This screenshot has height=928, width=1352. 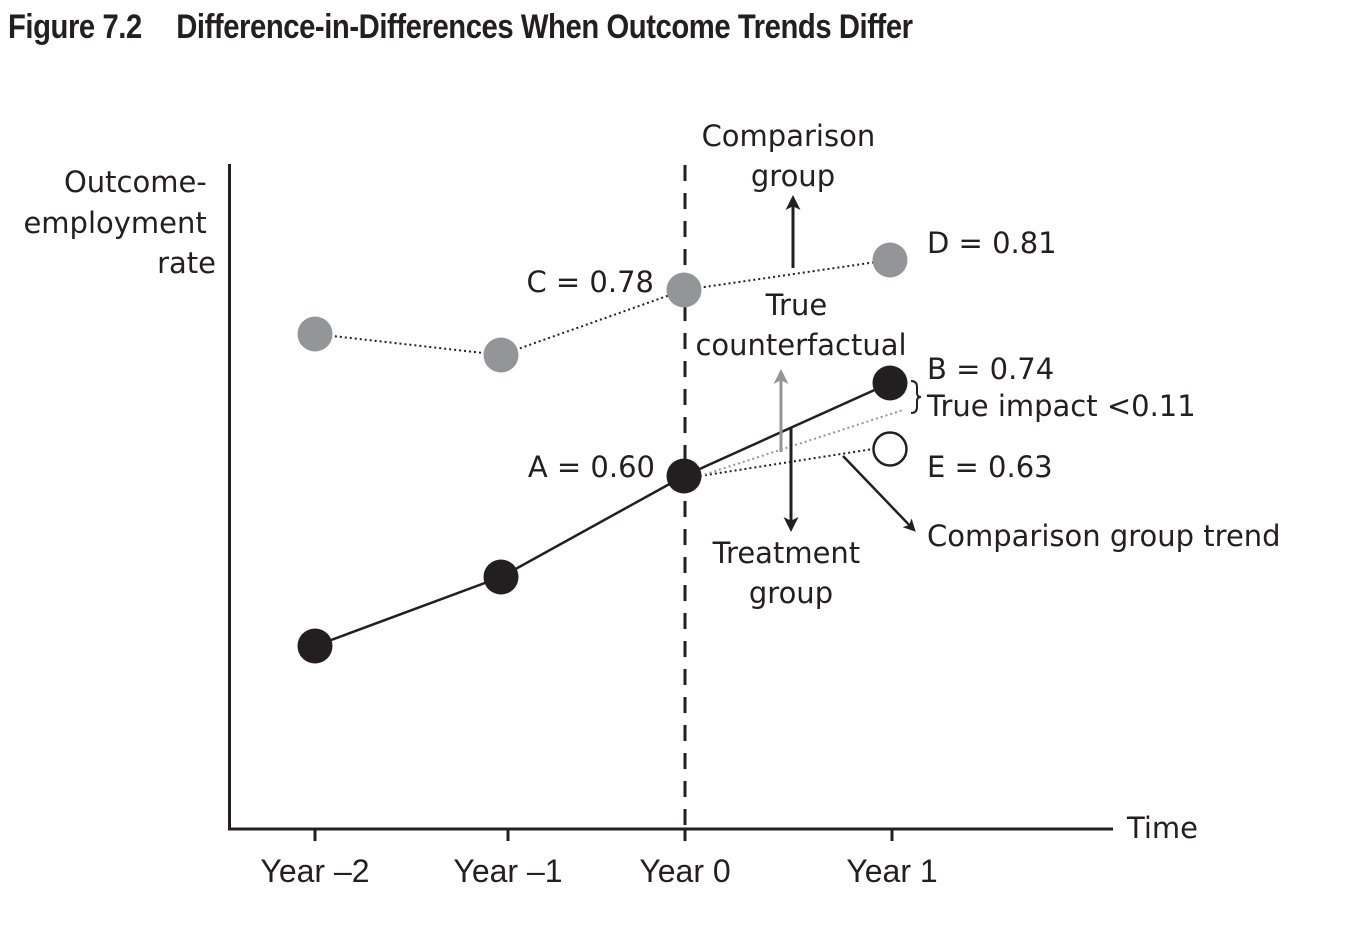 I want to click on figure-number: Figure 7.2, so click(x=75, y=27).